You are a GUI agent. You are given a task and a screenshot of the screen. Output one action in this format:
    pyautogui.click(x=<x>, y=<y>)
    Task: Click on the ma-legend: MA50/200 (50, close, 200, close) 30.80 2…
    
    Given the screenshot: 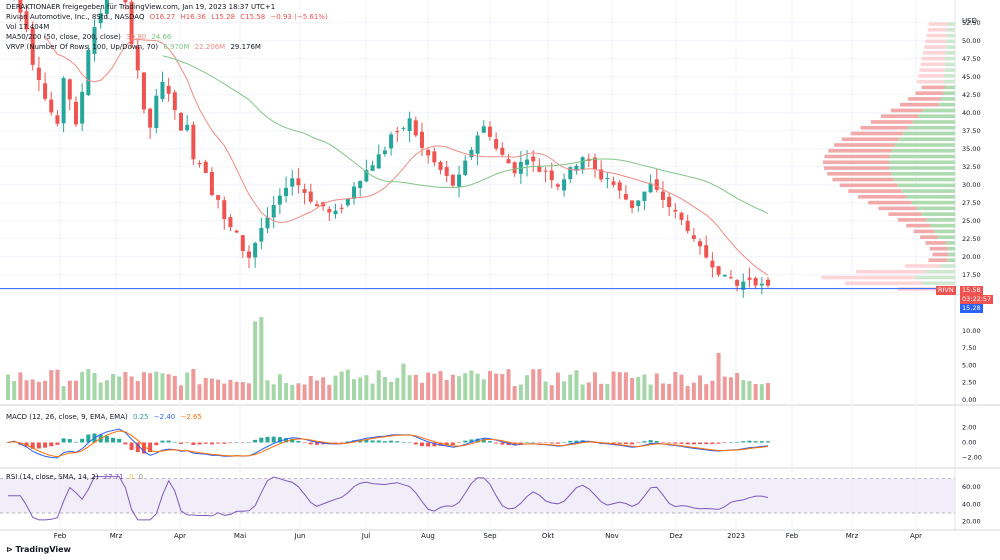 What is the action you would take?
    pyautogui.click(x=89, y=37)
    